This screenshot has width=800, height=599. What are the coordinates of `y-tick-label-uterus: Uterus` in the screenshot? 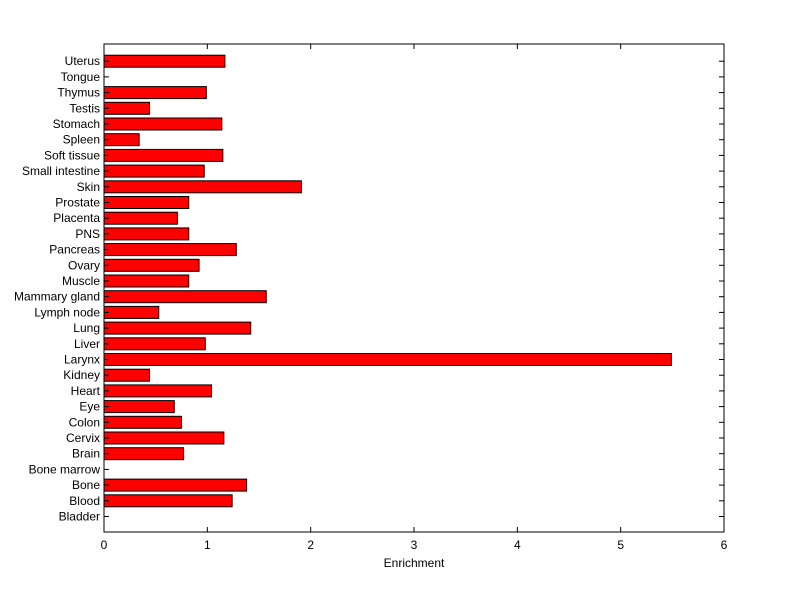 It's located at (82, 61).